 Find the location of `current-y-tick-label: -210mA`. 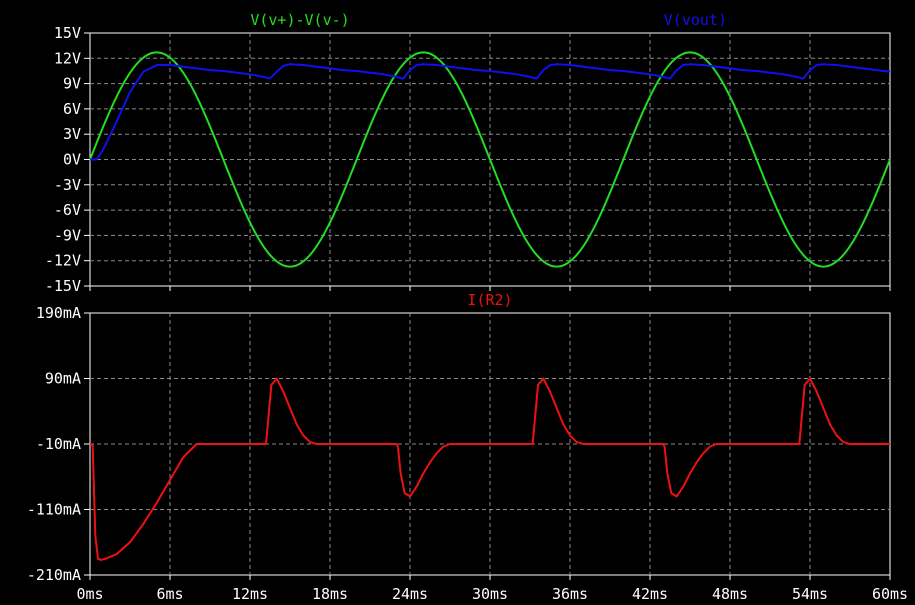

current-y-tick-label: -210mA is located at coordinates (54, 575).